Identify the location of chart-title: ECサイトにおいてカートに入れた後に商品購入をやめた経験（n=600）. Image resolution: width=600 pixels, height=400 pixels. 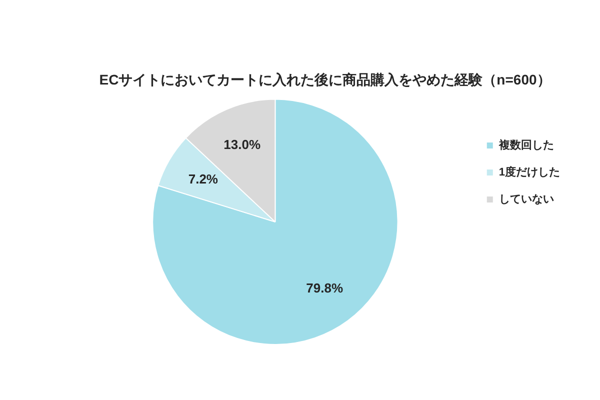
(325, 79).